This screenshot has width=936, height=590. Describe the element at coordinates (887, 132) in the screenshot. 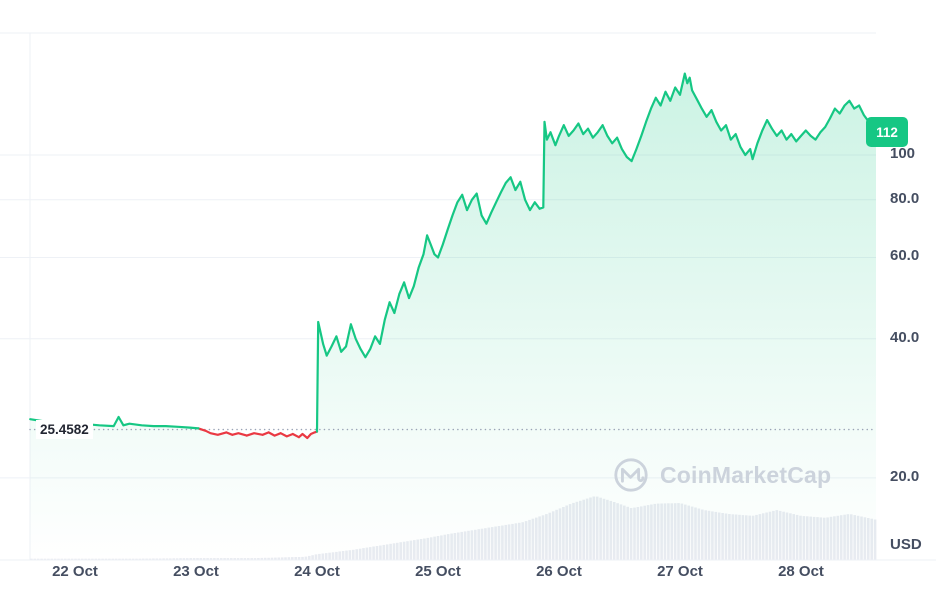

I see `last-price-badge: 112` at that location.